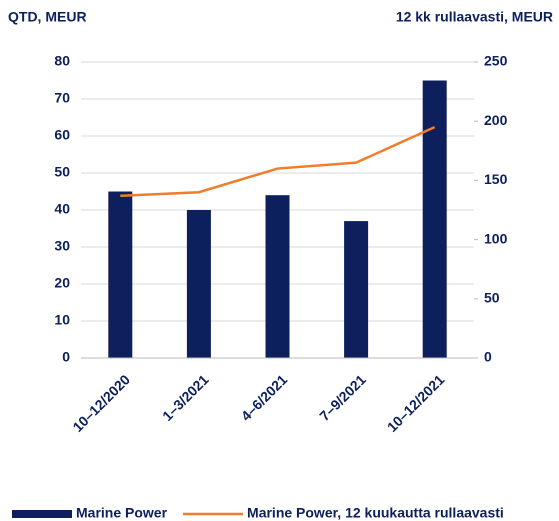 This screenshot has width=559, height=521. Describe the element at coordinates (47, 17) in the screenshot. I see `y-axis-label: QTD, MEUR` at that location.